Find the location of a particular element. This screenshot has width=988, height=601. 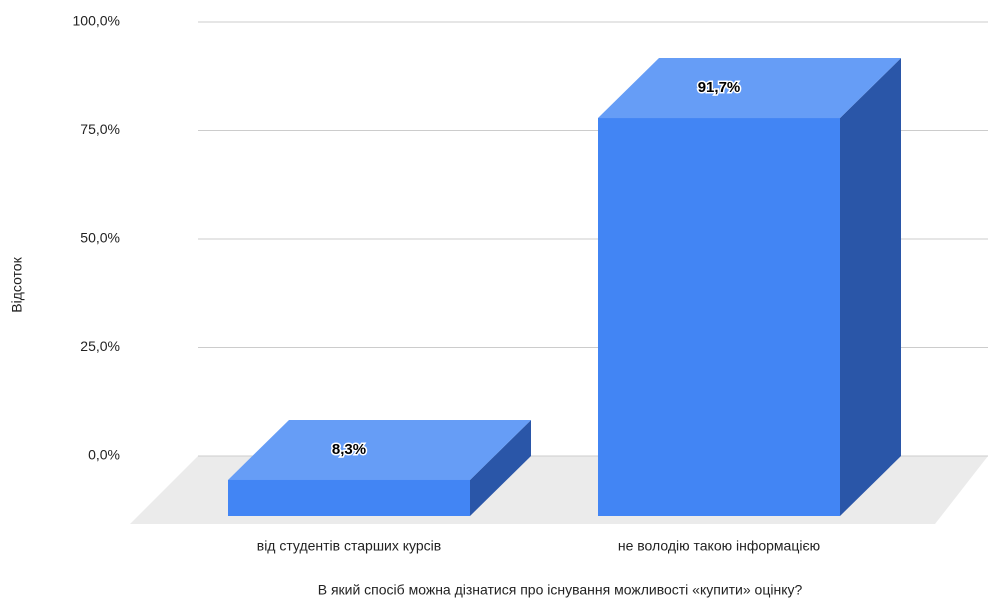

bar is located at coordinates (349, 497).